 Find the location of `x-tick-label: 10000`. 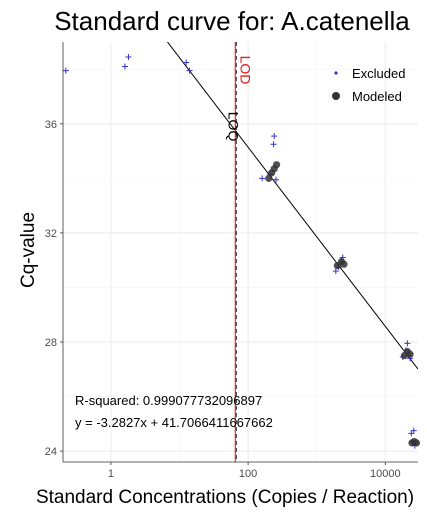

x-tick-label: 10000 is located at coordinates (385, 474).